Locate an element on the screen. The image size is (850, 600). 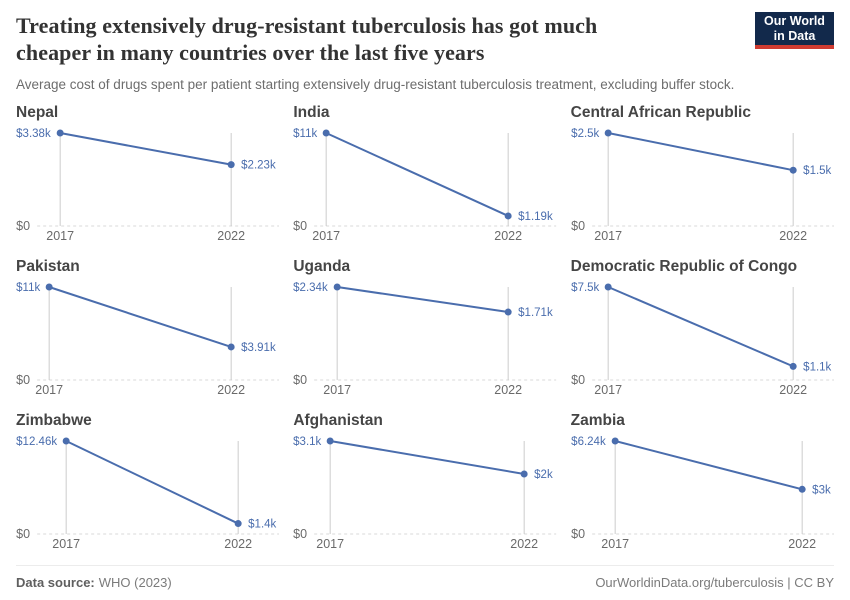
line-chart-uganda: $2.34k $1.71k $0 2017 2022 is located at coordinates (425, 339).